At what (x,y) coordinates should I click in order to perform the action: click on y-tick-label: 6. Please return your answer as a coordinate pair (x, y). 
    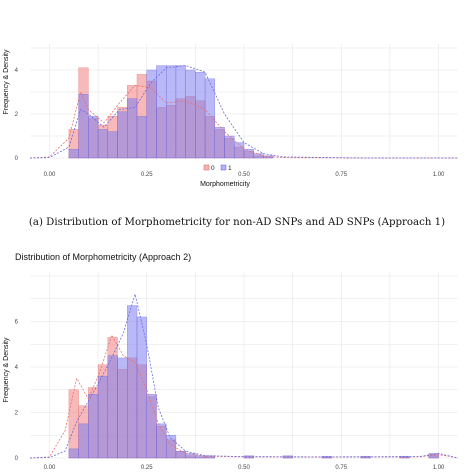
    Looking at the image, I should click on (17, 323).